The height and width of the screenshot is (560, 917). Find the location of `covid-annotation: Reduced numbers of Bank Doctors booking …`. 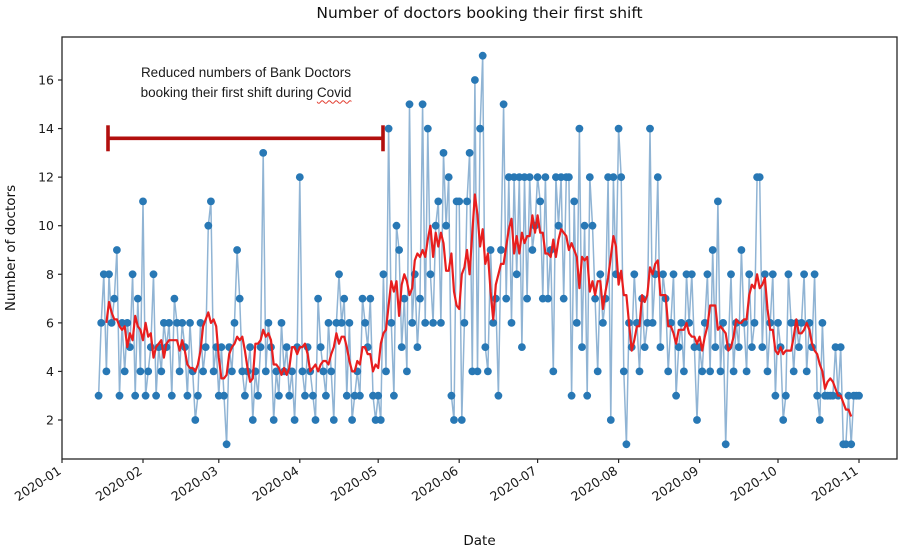

covid-annotation: Reduced numbers of Bank Doctors booking … is located at coordinates (246, 82).